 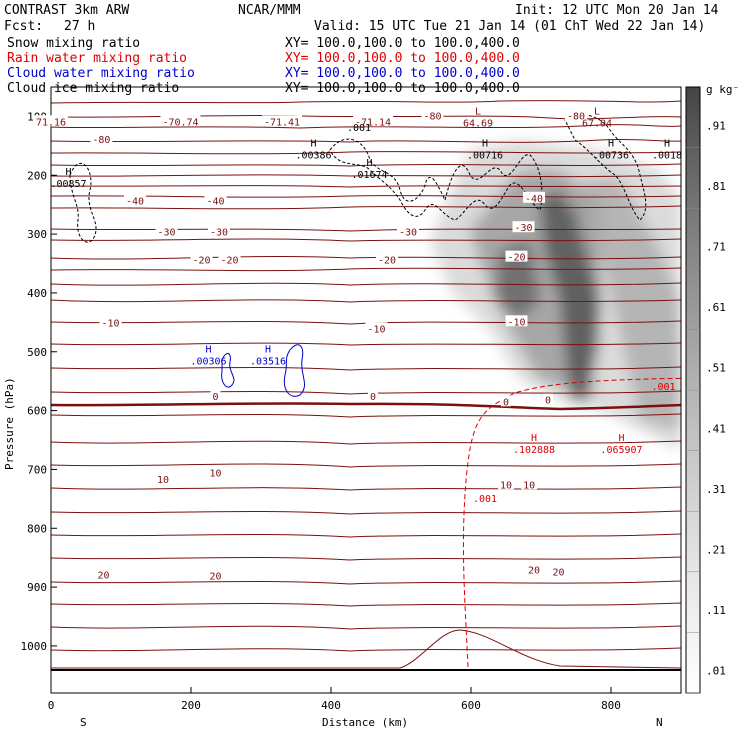 What do you see at coordinates (366, 406) in the screenshot?
I see `zero-isotherm` at bounding box center [366, 406].